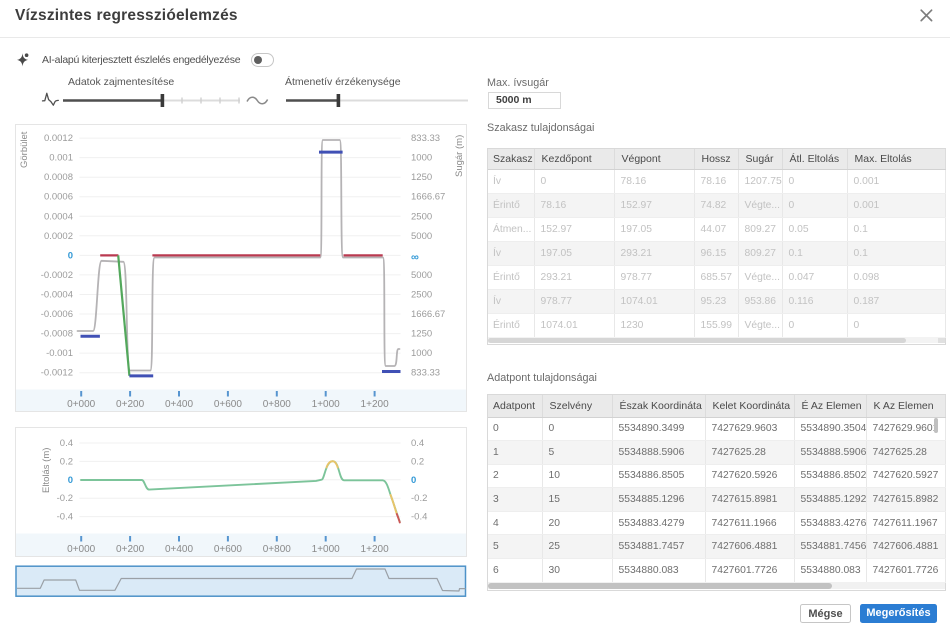  I want to click on svg-text: 0.0002, so click(58, 236).